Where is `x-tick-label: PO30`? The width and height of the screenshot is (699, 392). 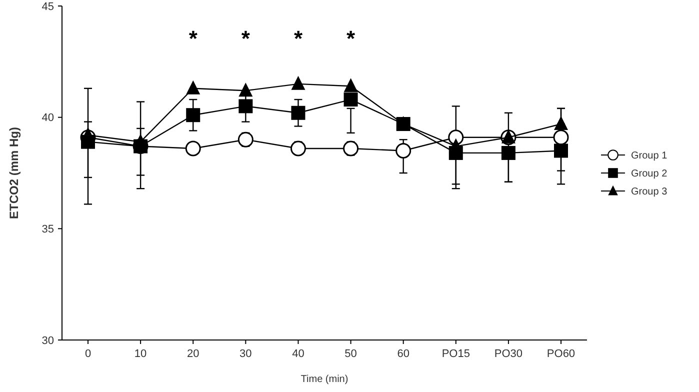 x-tick-label: PO30 is located at coordinates (508, 354).